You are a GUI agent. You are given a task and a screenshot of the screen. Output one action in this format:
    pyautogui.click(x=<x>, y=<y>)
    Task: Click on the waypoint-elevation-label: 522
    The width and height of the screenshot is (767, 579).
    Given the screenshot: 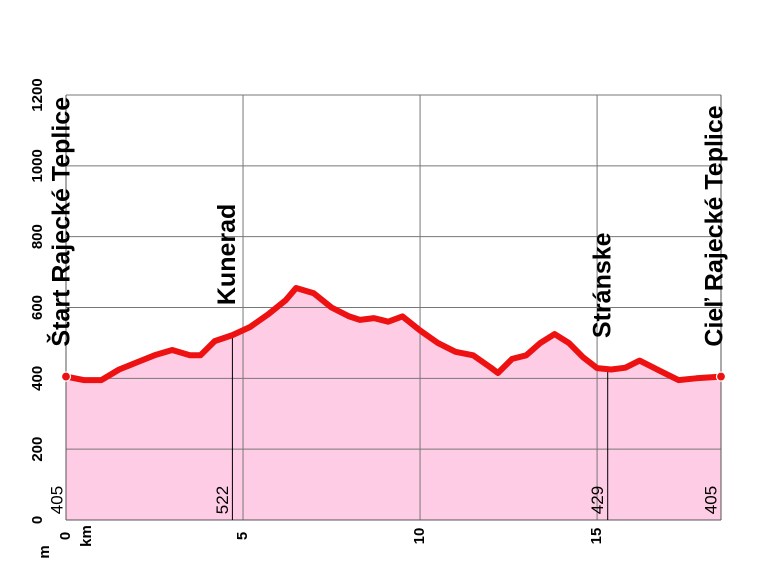 What is the action you would take?
    pyautogui.click(x=222, y=500)
    